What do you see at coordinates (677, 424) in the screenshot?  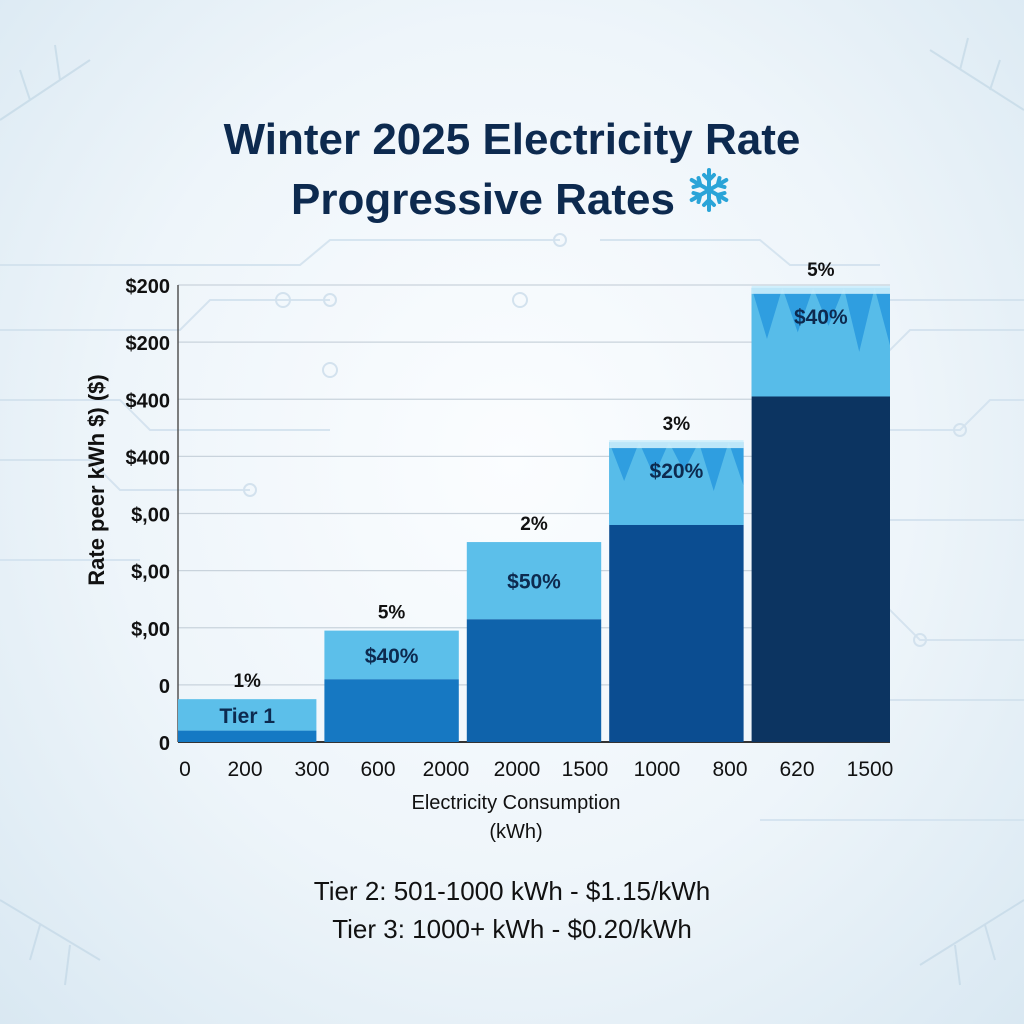 I see `bar-top-label: 3%` at bounding box center [677, 424].